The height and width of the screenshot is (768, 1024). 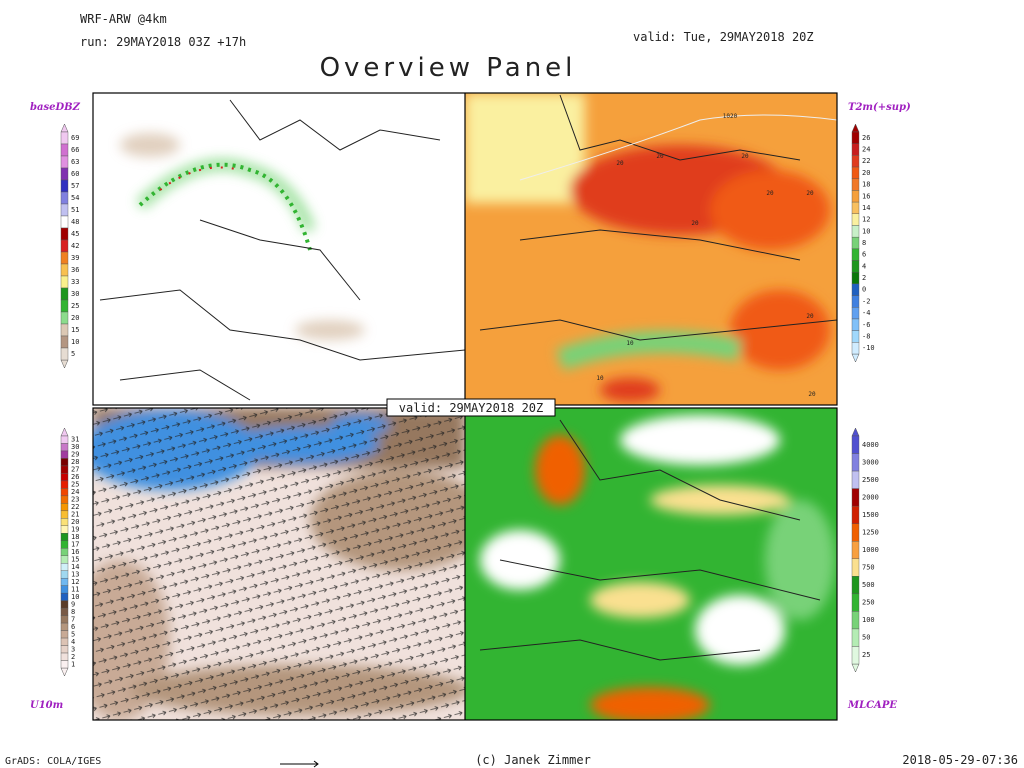 I want to click on colorbar-tick-label: 12, so click(x=75, y=582).